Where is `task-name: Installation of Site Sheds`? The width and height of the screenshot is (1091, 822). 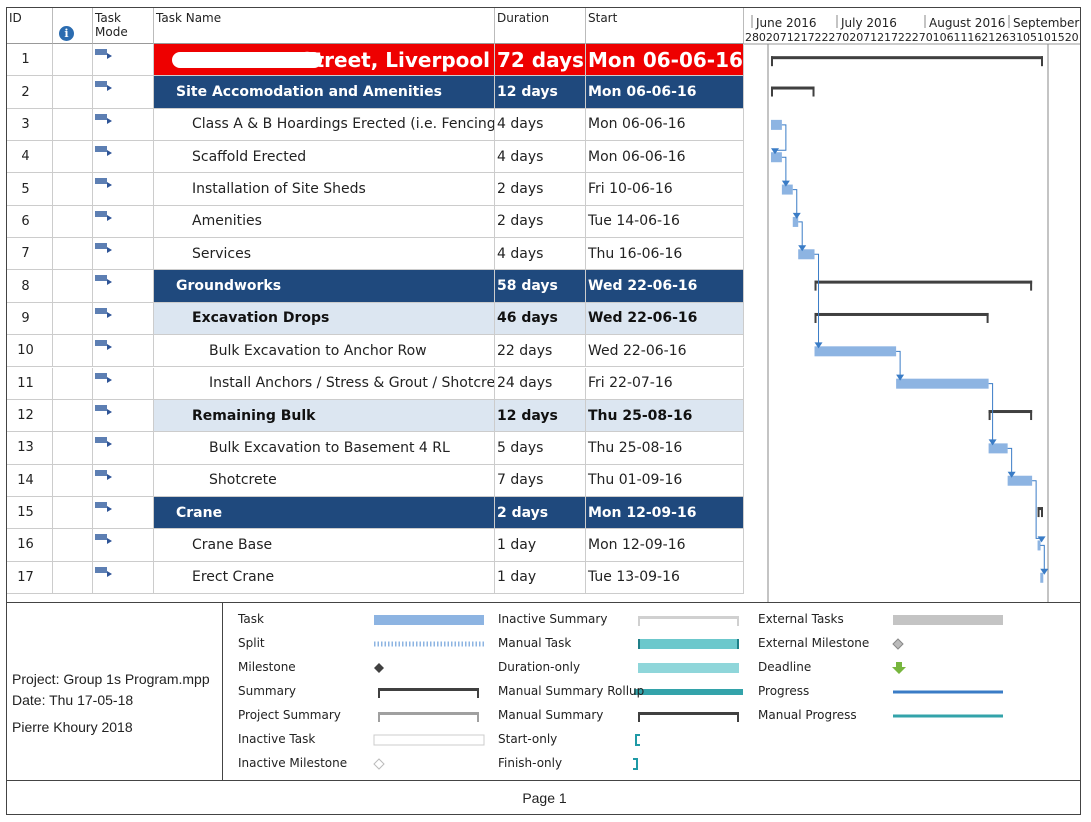
task-name: Installation of Site Sheds is located at coordinates (324, 189).